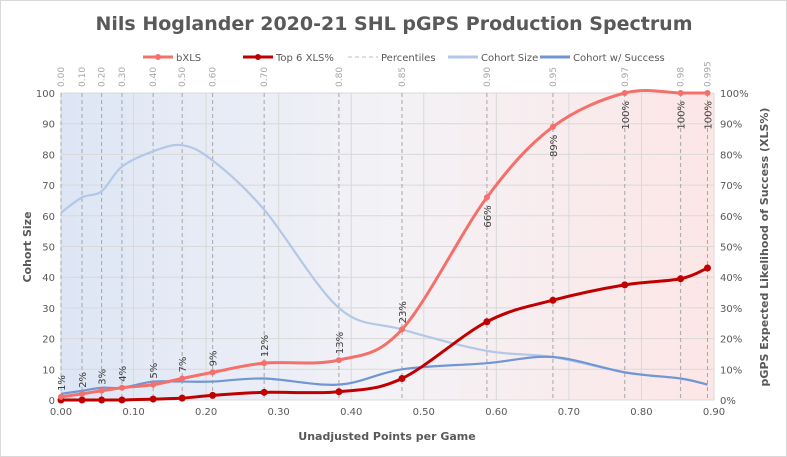 The width and height of the screenshot is (787, 457). I want to click on x-tick-label: 0.10, so click(133, 412).